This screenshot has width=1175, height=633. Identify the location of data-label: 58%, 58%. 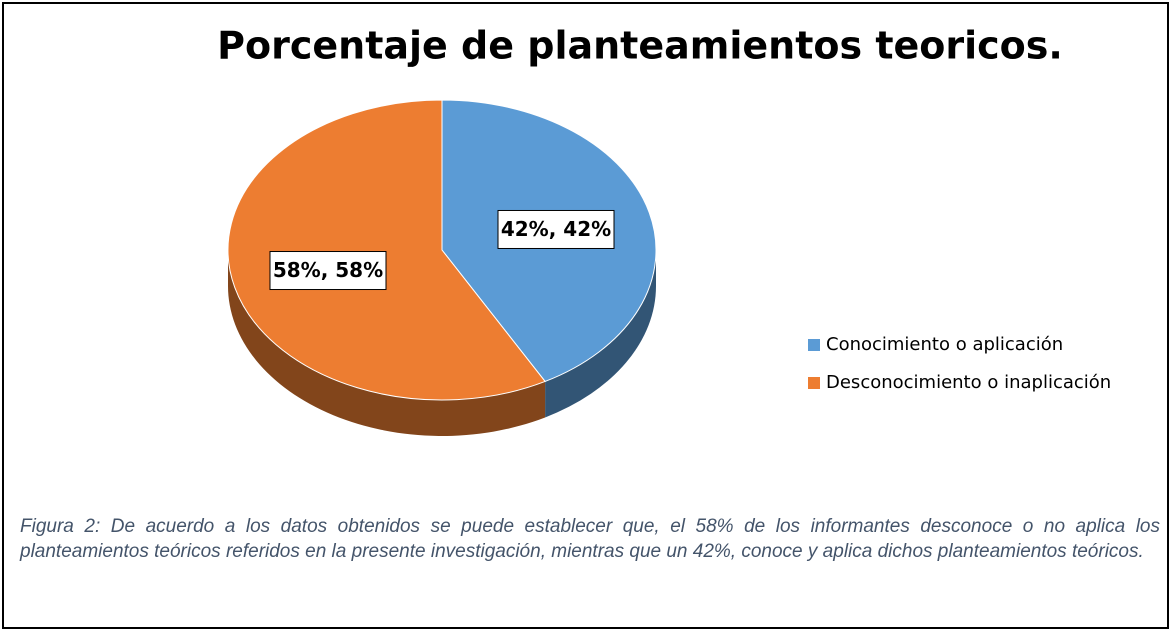
(328, 270).